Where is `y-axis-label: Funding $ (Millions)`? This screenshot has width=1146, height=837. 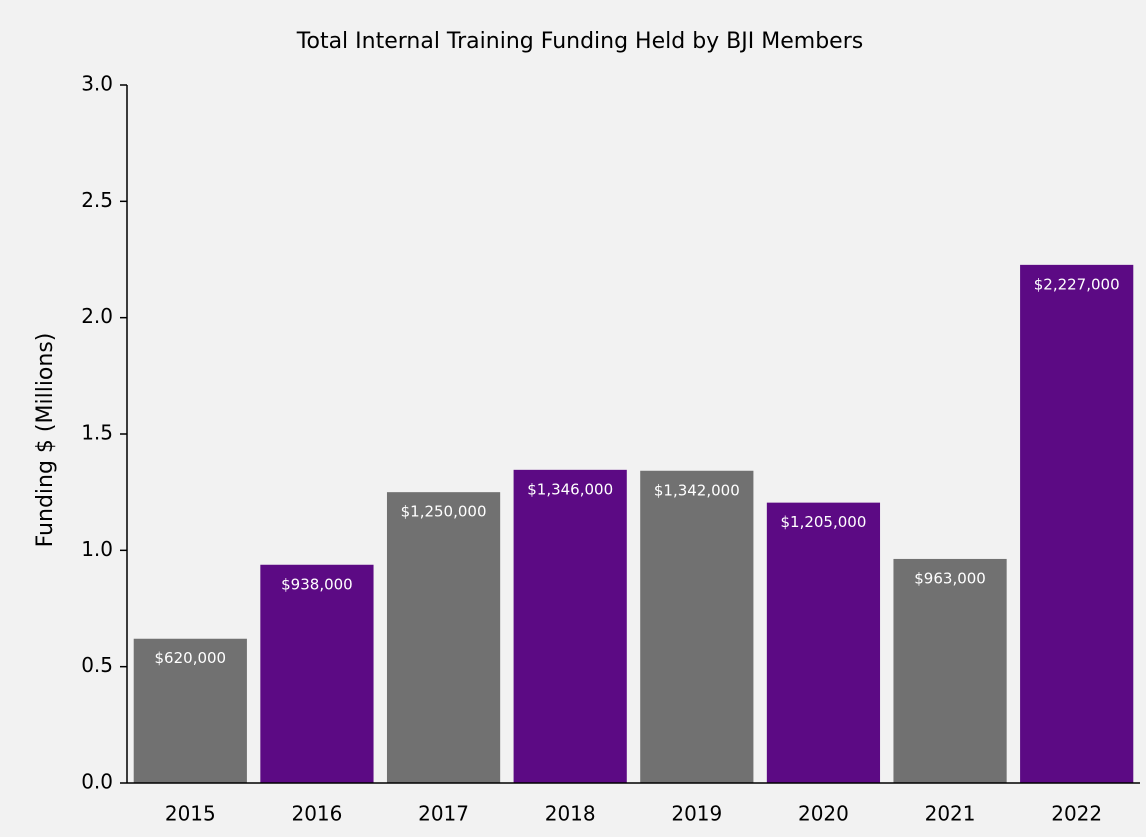 y-axis-label: Funding $ (Millions) is located at coordinates (45, 440).